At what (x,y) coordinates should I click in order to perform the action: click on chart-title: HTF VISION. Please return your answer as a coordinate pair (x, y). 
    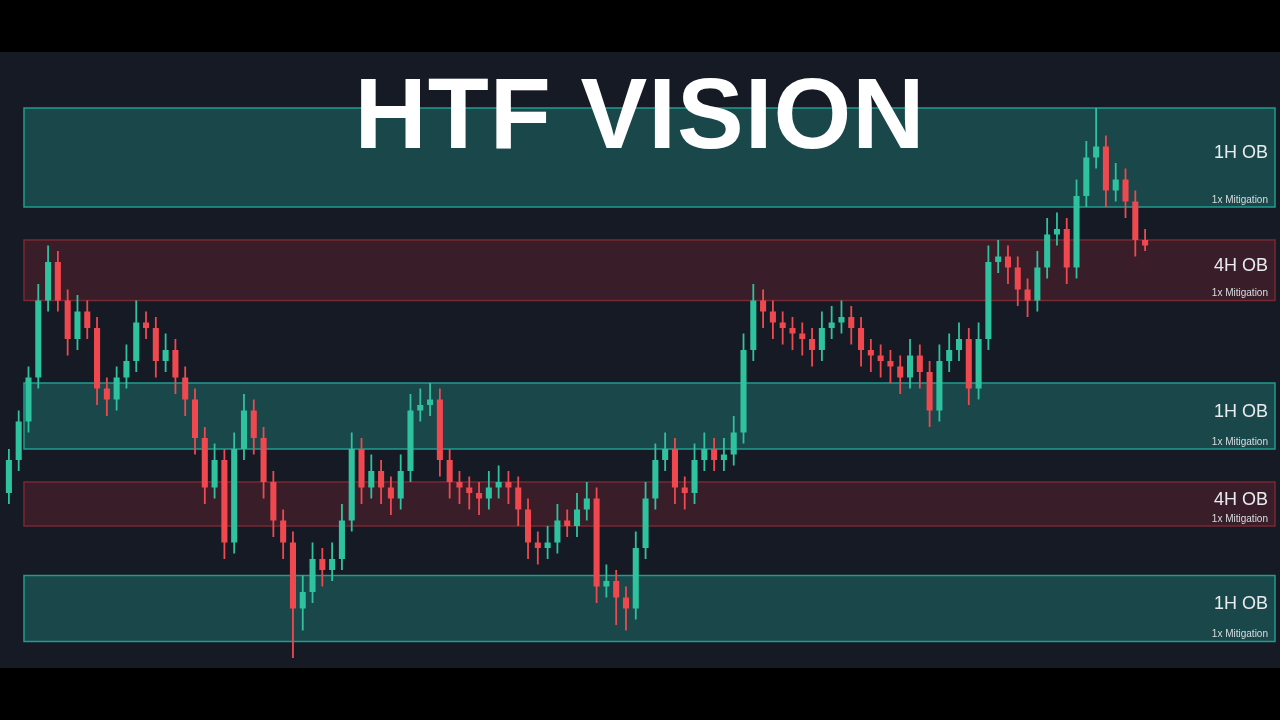
    Looking at the image, I should click on (640, 113).